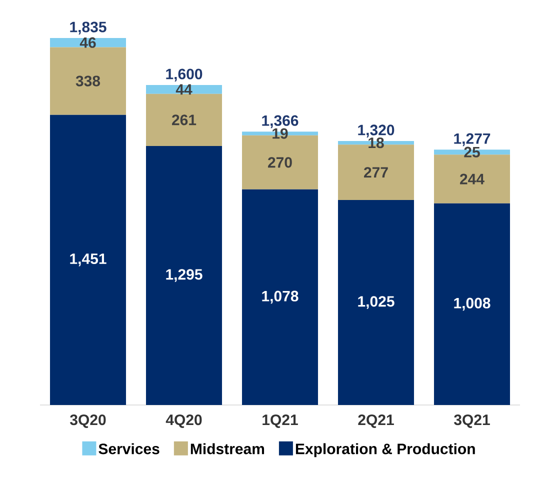  I want to click on total-label: 1,600, so click(184, 75).